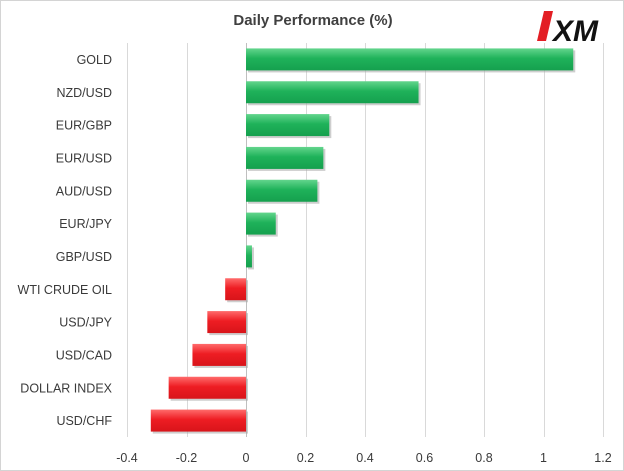 The width and height of the screenshot is (624, 471). What do you see at coordinates (312, 20) in the screenshot?
I see `chart-title: Daily Performance (%)` at bounding box center [312, 20].